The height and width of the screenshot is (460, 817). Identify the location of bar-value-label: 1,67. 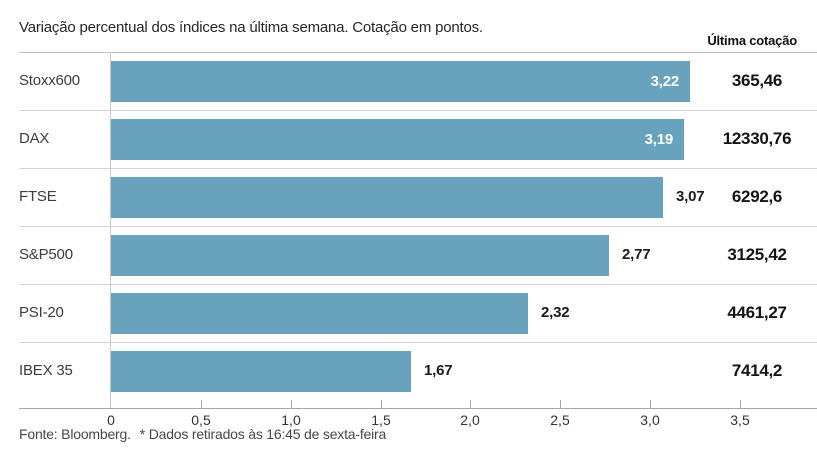
(438, 370).